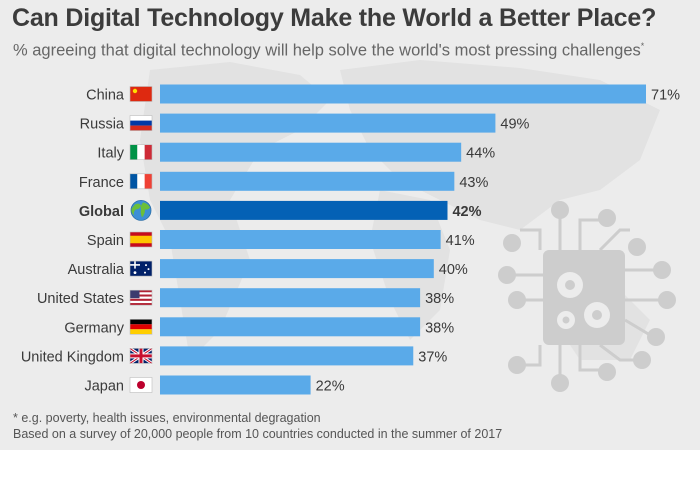 The image size is (700, 500). Describe the element at coordinates (96, 270) in the screenshot. I see `category-label: Australia` at that location.